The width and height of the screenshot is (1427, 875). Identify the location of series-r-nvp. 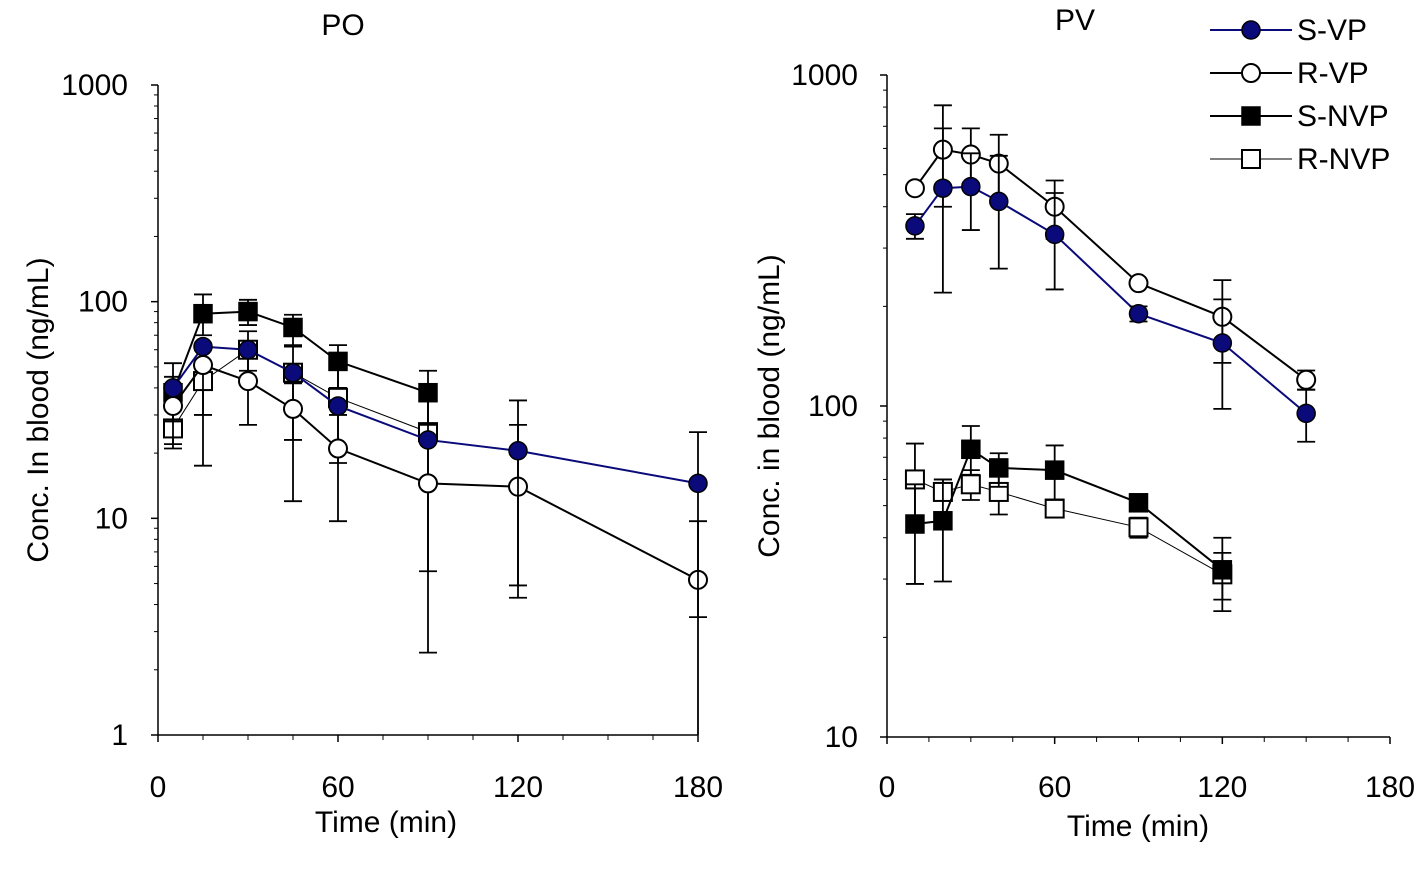
(1068, 521).